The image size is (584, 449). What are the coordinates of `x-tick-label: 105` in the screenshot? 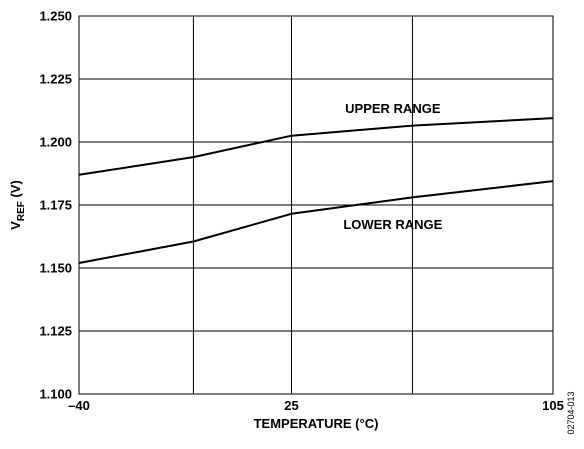 It's located at (553, 405).